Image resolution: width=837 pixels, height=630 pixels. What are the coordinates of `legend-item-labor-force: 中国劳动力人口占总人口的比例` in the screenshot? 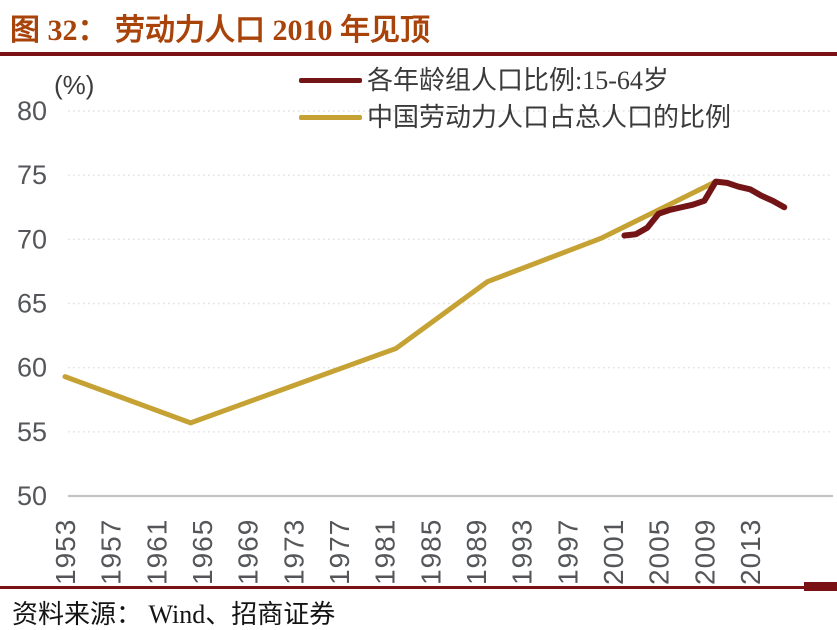 It's located at (515, 117).